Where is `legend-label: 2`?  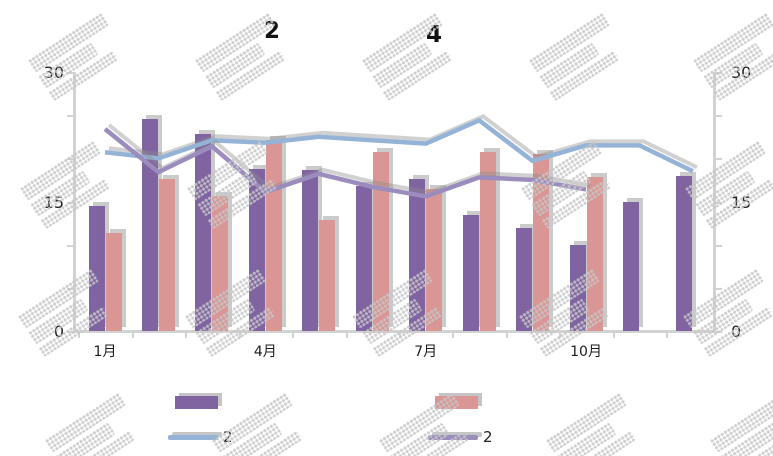 legend-label: 2 is located at coordinates (488, 437).